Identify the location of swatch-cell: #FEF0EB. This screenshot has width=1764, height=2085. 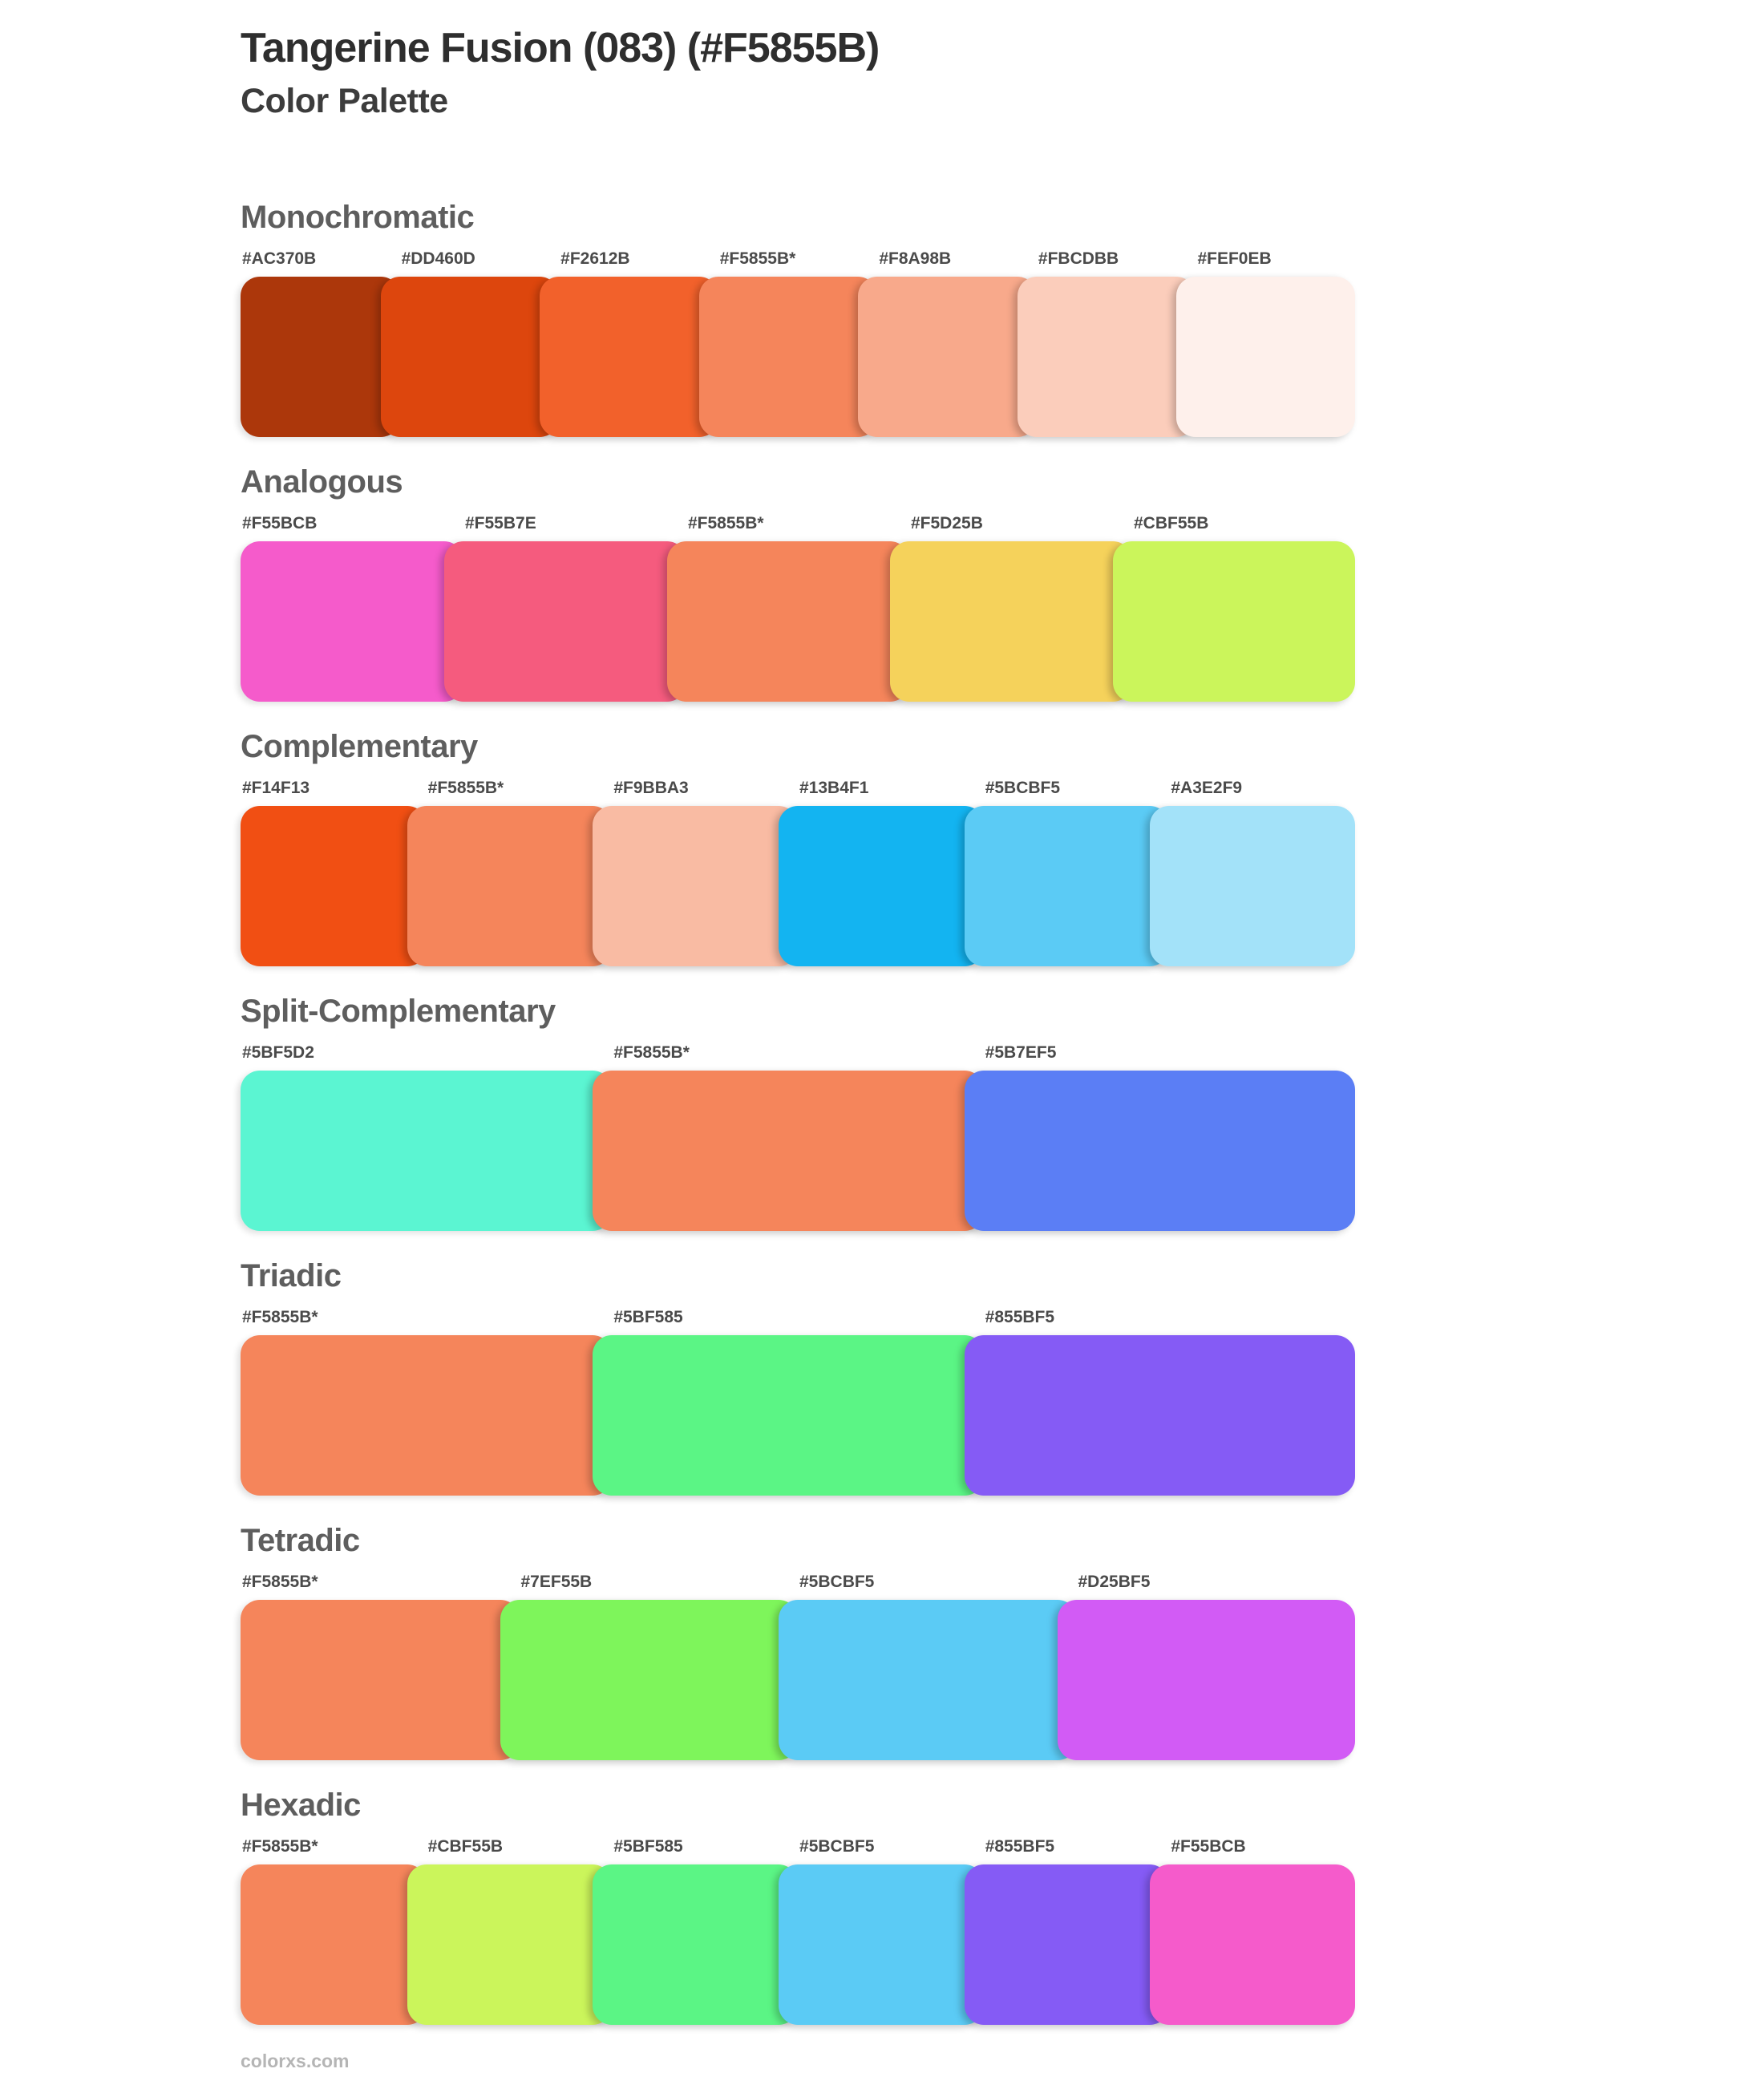
(1266, 343).